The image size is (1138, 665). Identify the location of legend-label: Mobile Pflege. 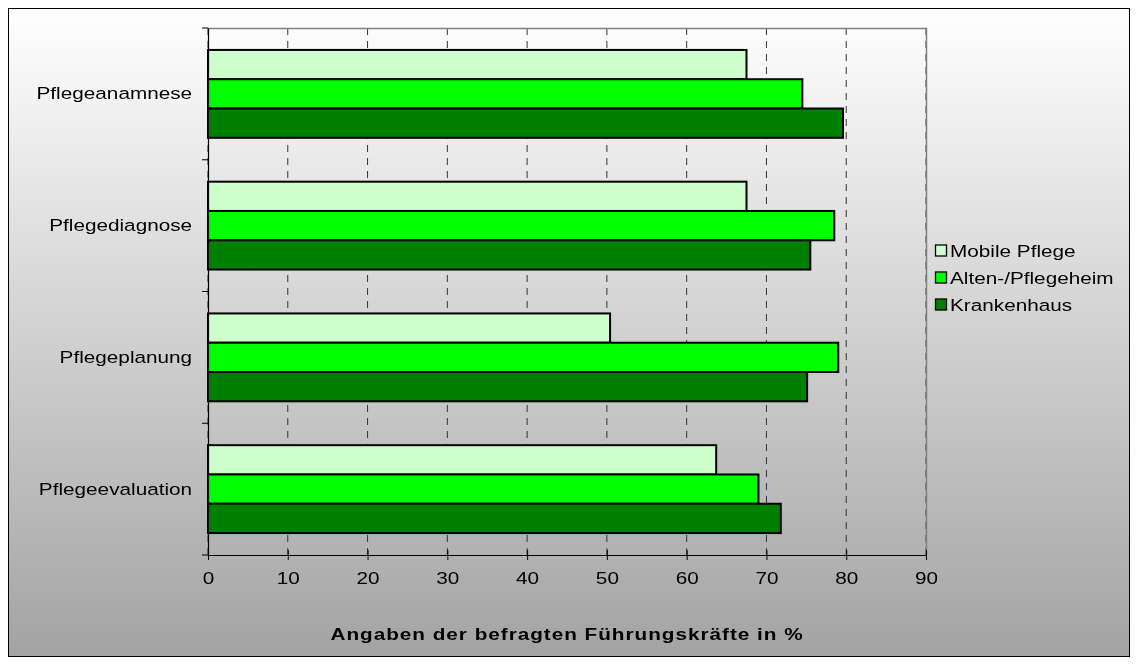
(1013, 251).